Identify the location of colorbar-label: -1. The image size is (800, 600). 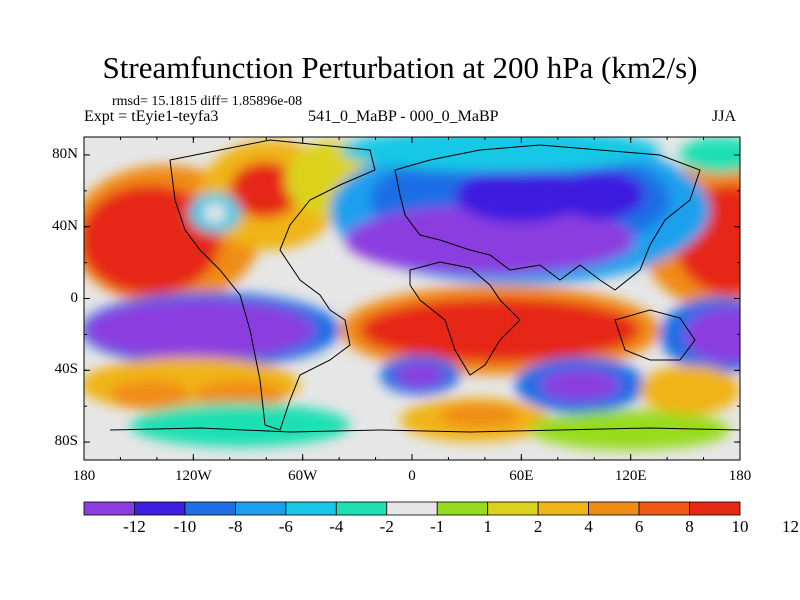
(437, 526).